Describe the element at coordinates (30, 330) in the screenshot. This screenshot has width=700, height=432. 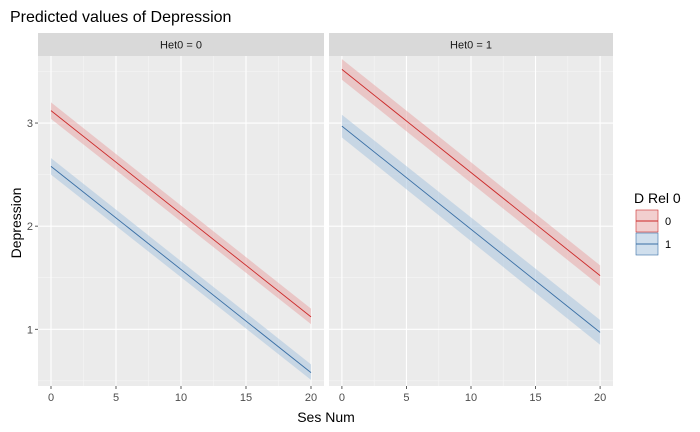
I see `y-tick-label: 1` at that location.